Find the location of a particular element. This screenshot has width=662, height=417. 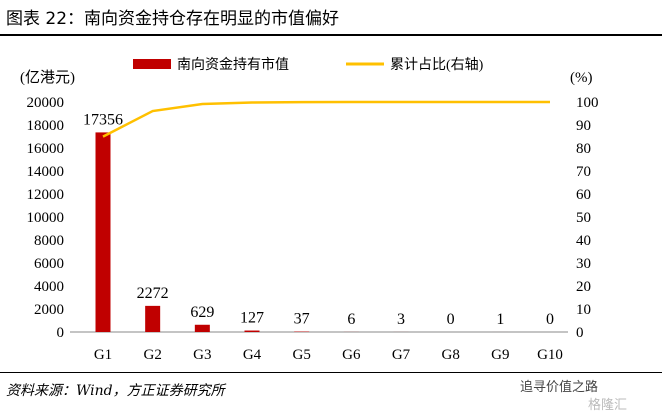

source-note: 资料来源：Wind，方正证券研究所 is located at coordinates (115, 391).